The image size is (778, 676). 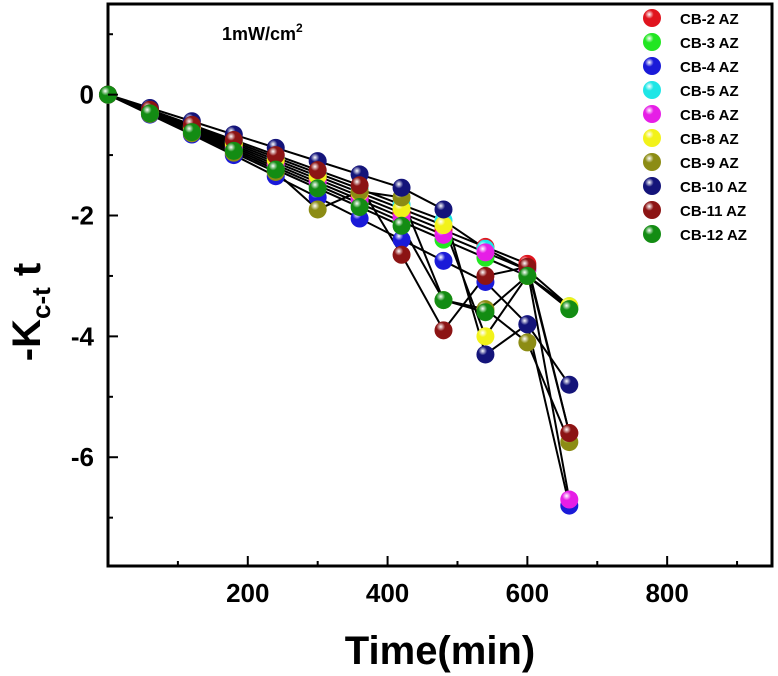 What do you see at coordinates (82, 457) in the screenshot?
I see `y-tick-label: -6` at bounding box center [82, 457].